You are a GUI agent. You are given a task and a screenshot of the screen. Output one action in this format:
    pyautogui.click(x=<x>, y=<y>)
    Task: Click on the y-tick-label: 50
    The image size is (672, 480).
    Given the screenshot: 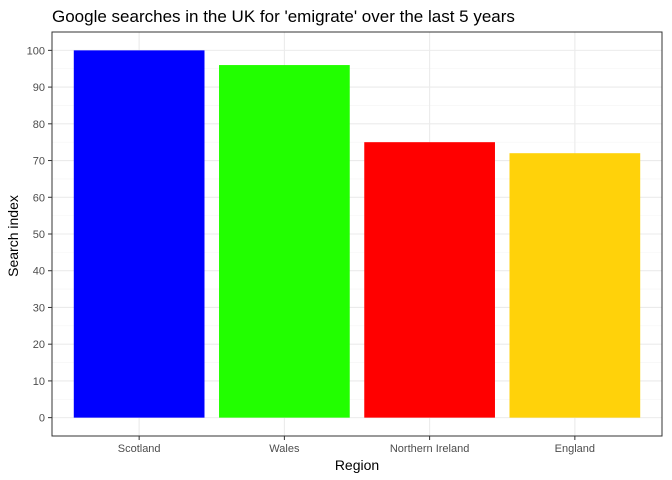 What is the action you would take?
    pyautogui.click(x=39, y=235)
    